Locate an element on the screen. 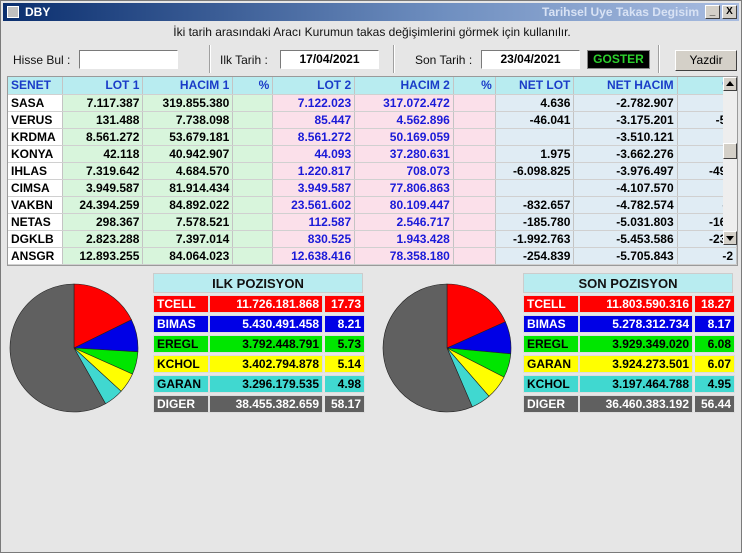 The image size is (742, 553). cell-hacim2: 50.169.059 is located at coordinates (404, 137).